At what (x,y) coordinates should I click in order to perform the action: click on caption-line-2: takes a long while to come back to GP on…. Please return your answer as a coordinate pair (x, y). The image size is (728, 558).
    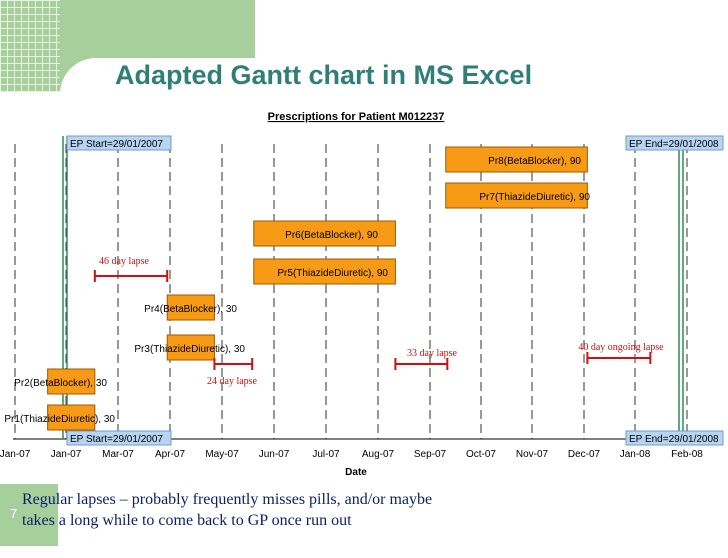
    Looking at the image, I should click on (187, 520).